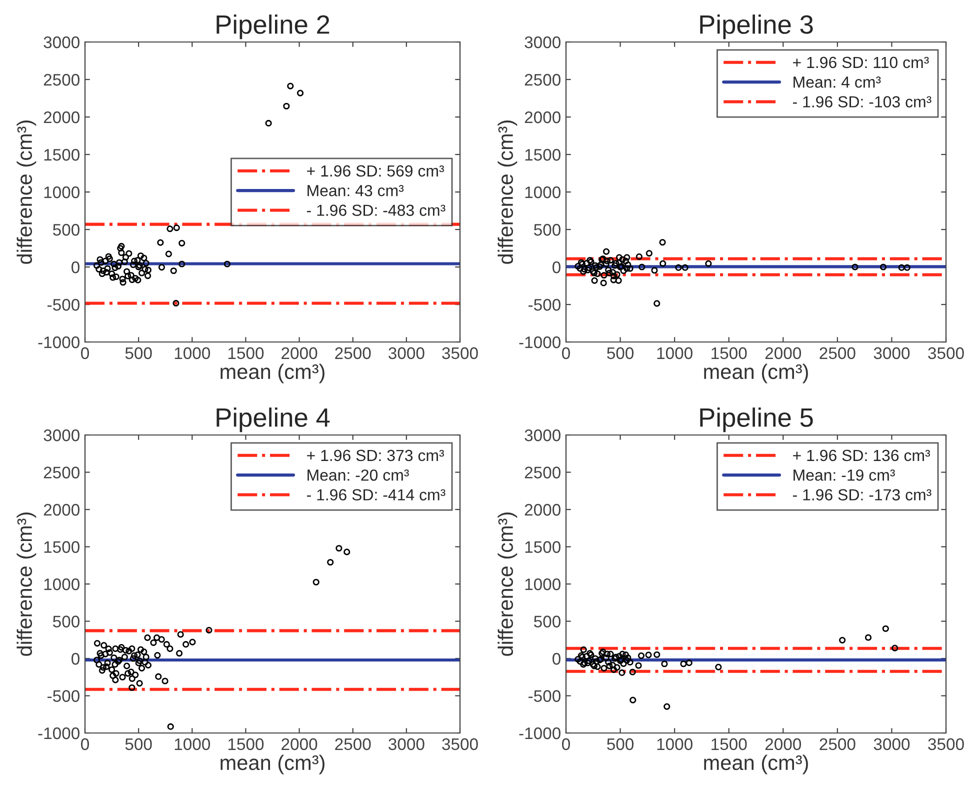  I want to click on legend-label: - 1.96 SD: -103 cm³, so click(862, 102).